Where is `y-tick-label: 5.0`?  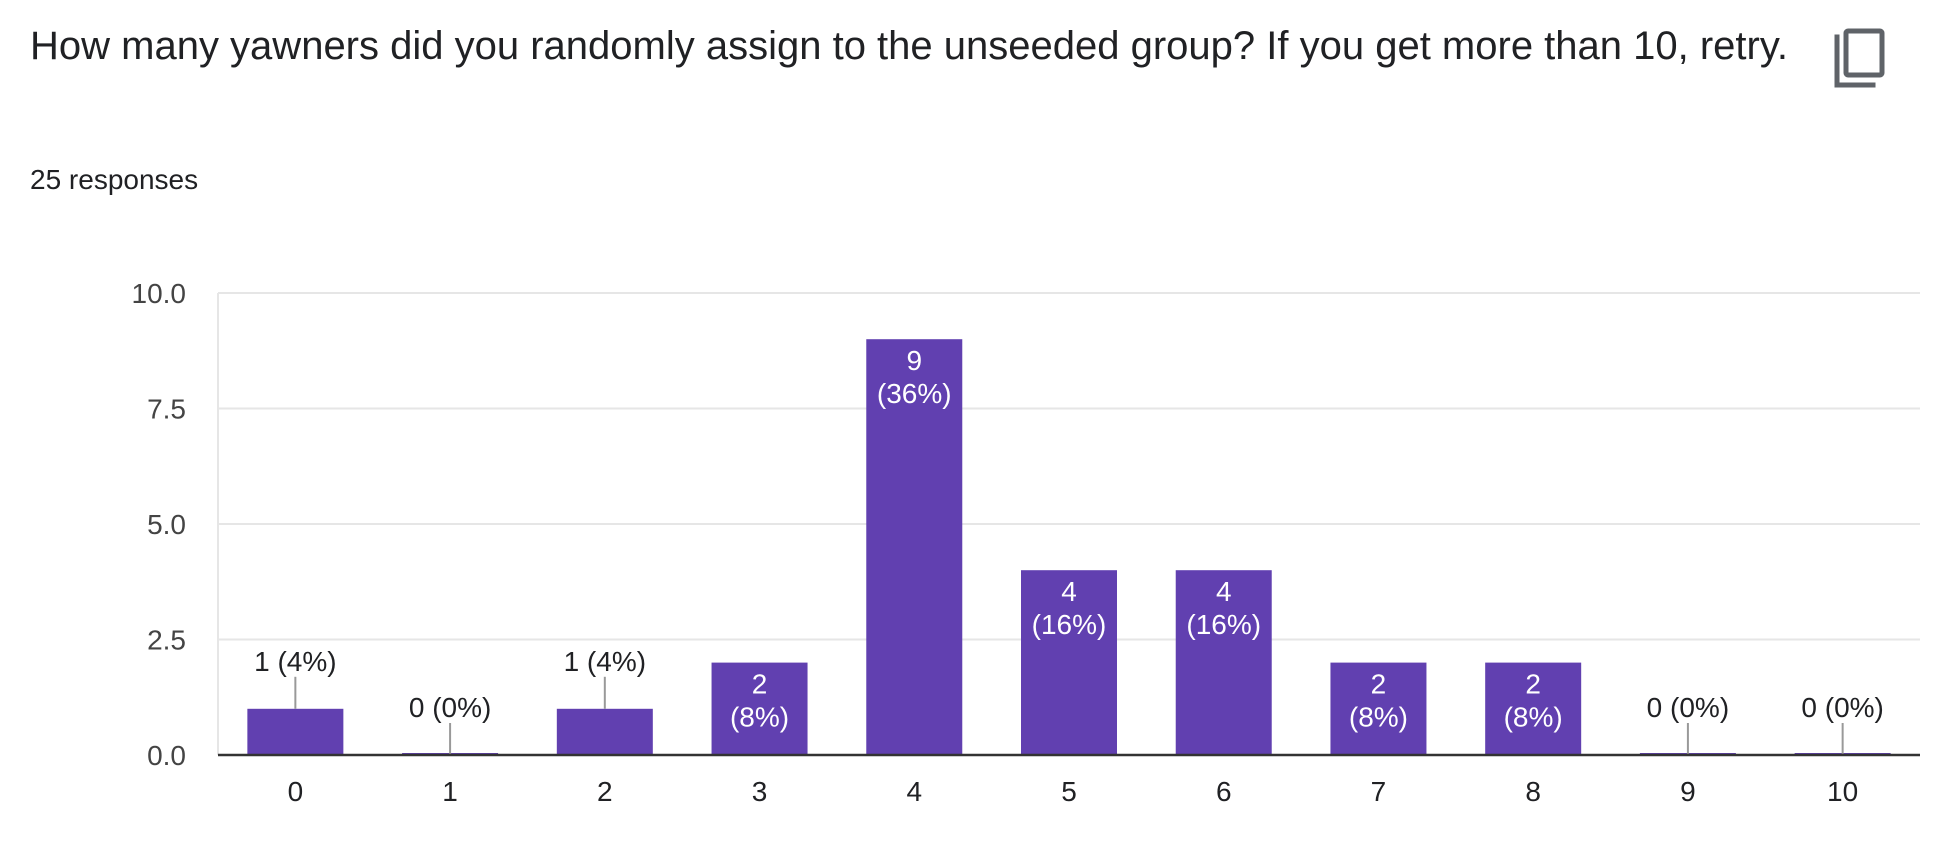
y-tick-label: 5.0 is located at coordinates (166, 524).